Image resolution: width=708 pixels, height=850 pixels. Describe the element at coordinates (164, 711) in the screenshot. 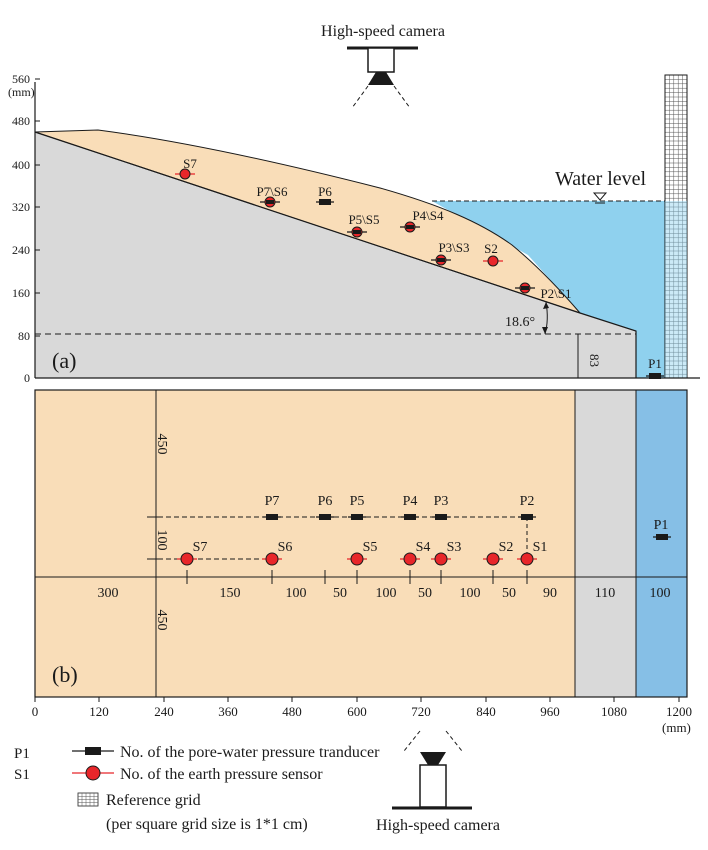

I see `x-tick-label: 240` at that location.